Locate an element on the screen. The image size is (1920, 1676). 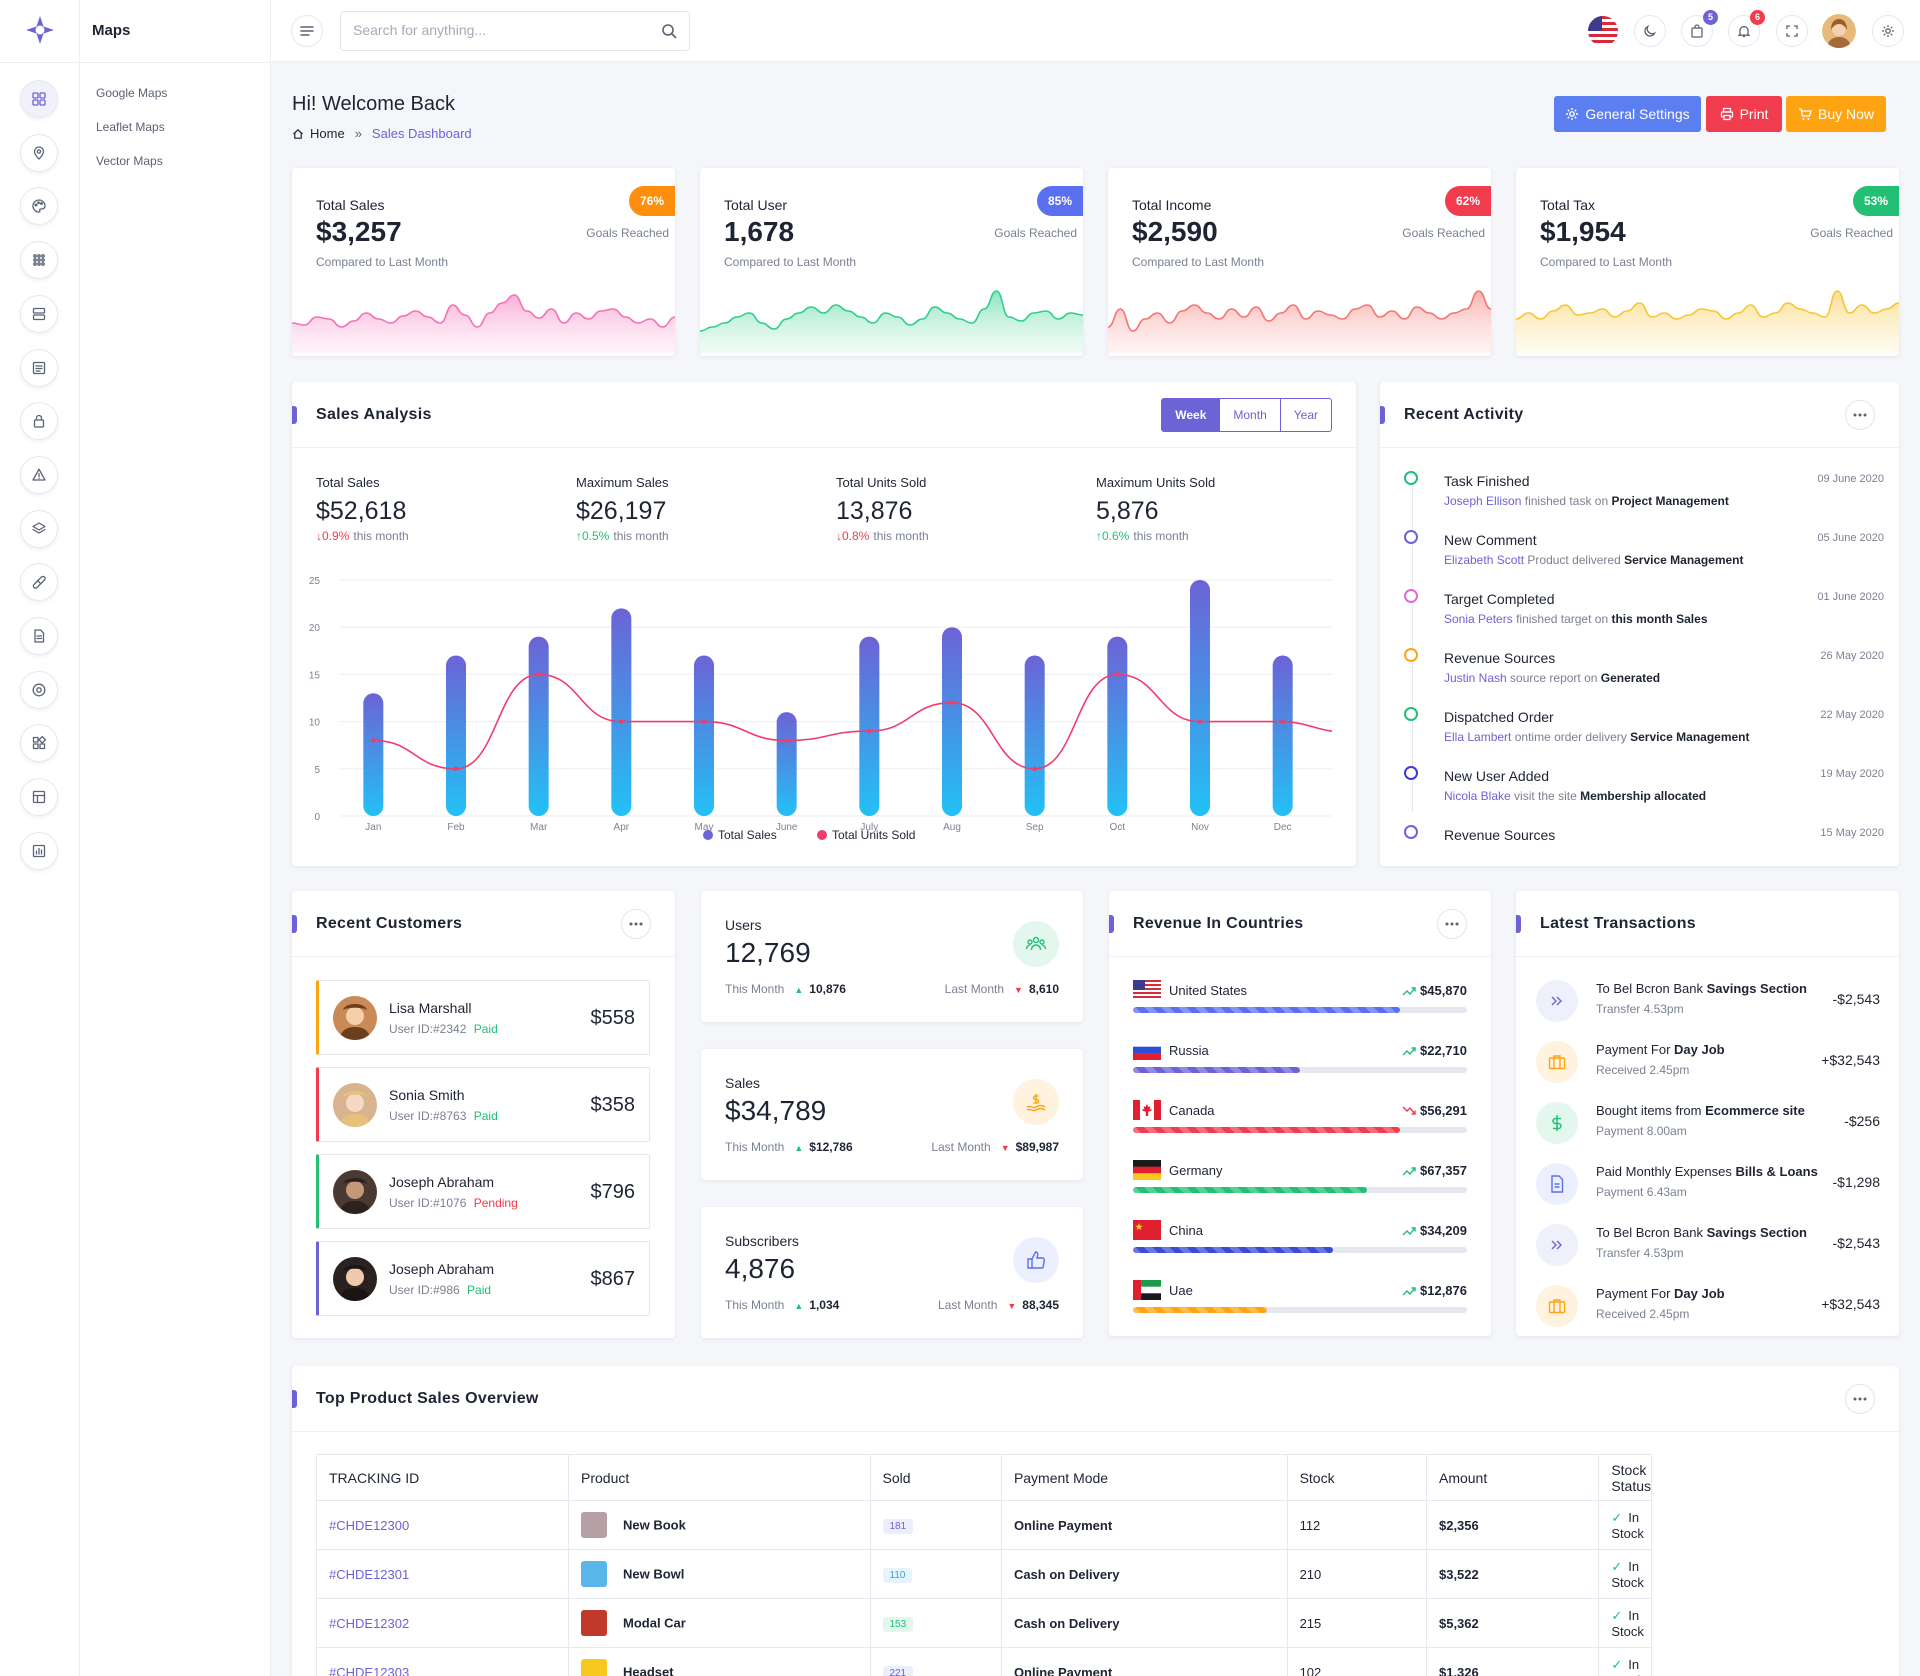
bar-june is located at coordinates (786, 764).